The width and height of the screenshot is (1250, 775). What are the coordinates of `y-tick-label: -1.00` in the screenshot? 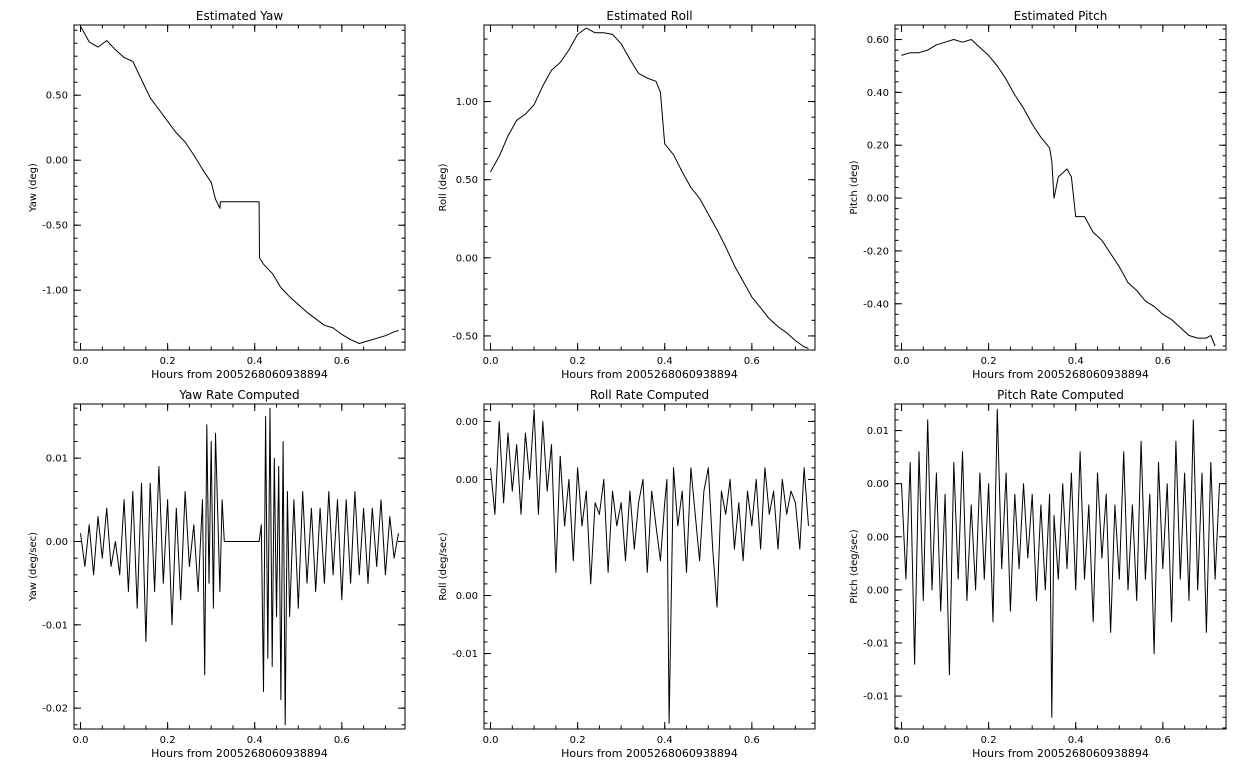 It's located at (55, 291).